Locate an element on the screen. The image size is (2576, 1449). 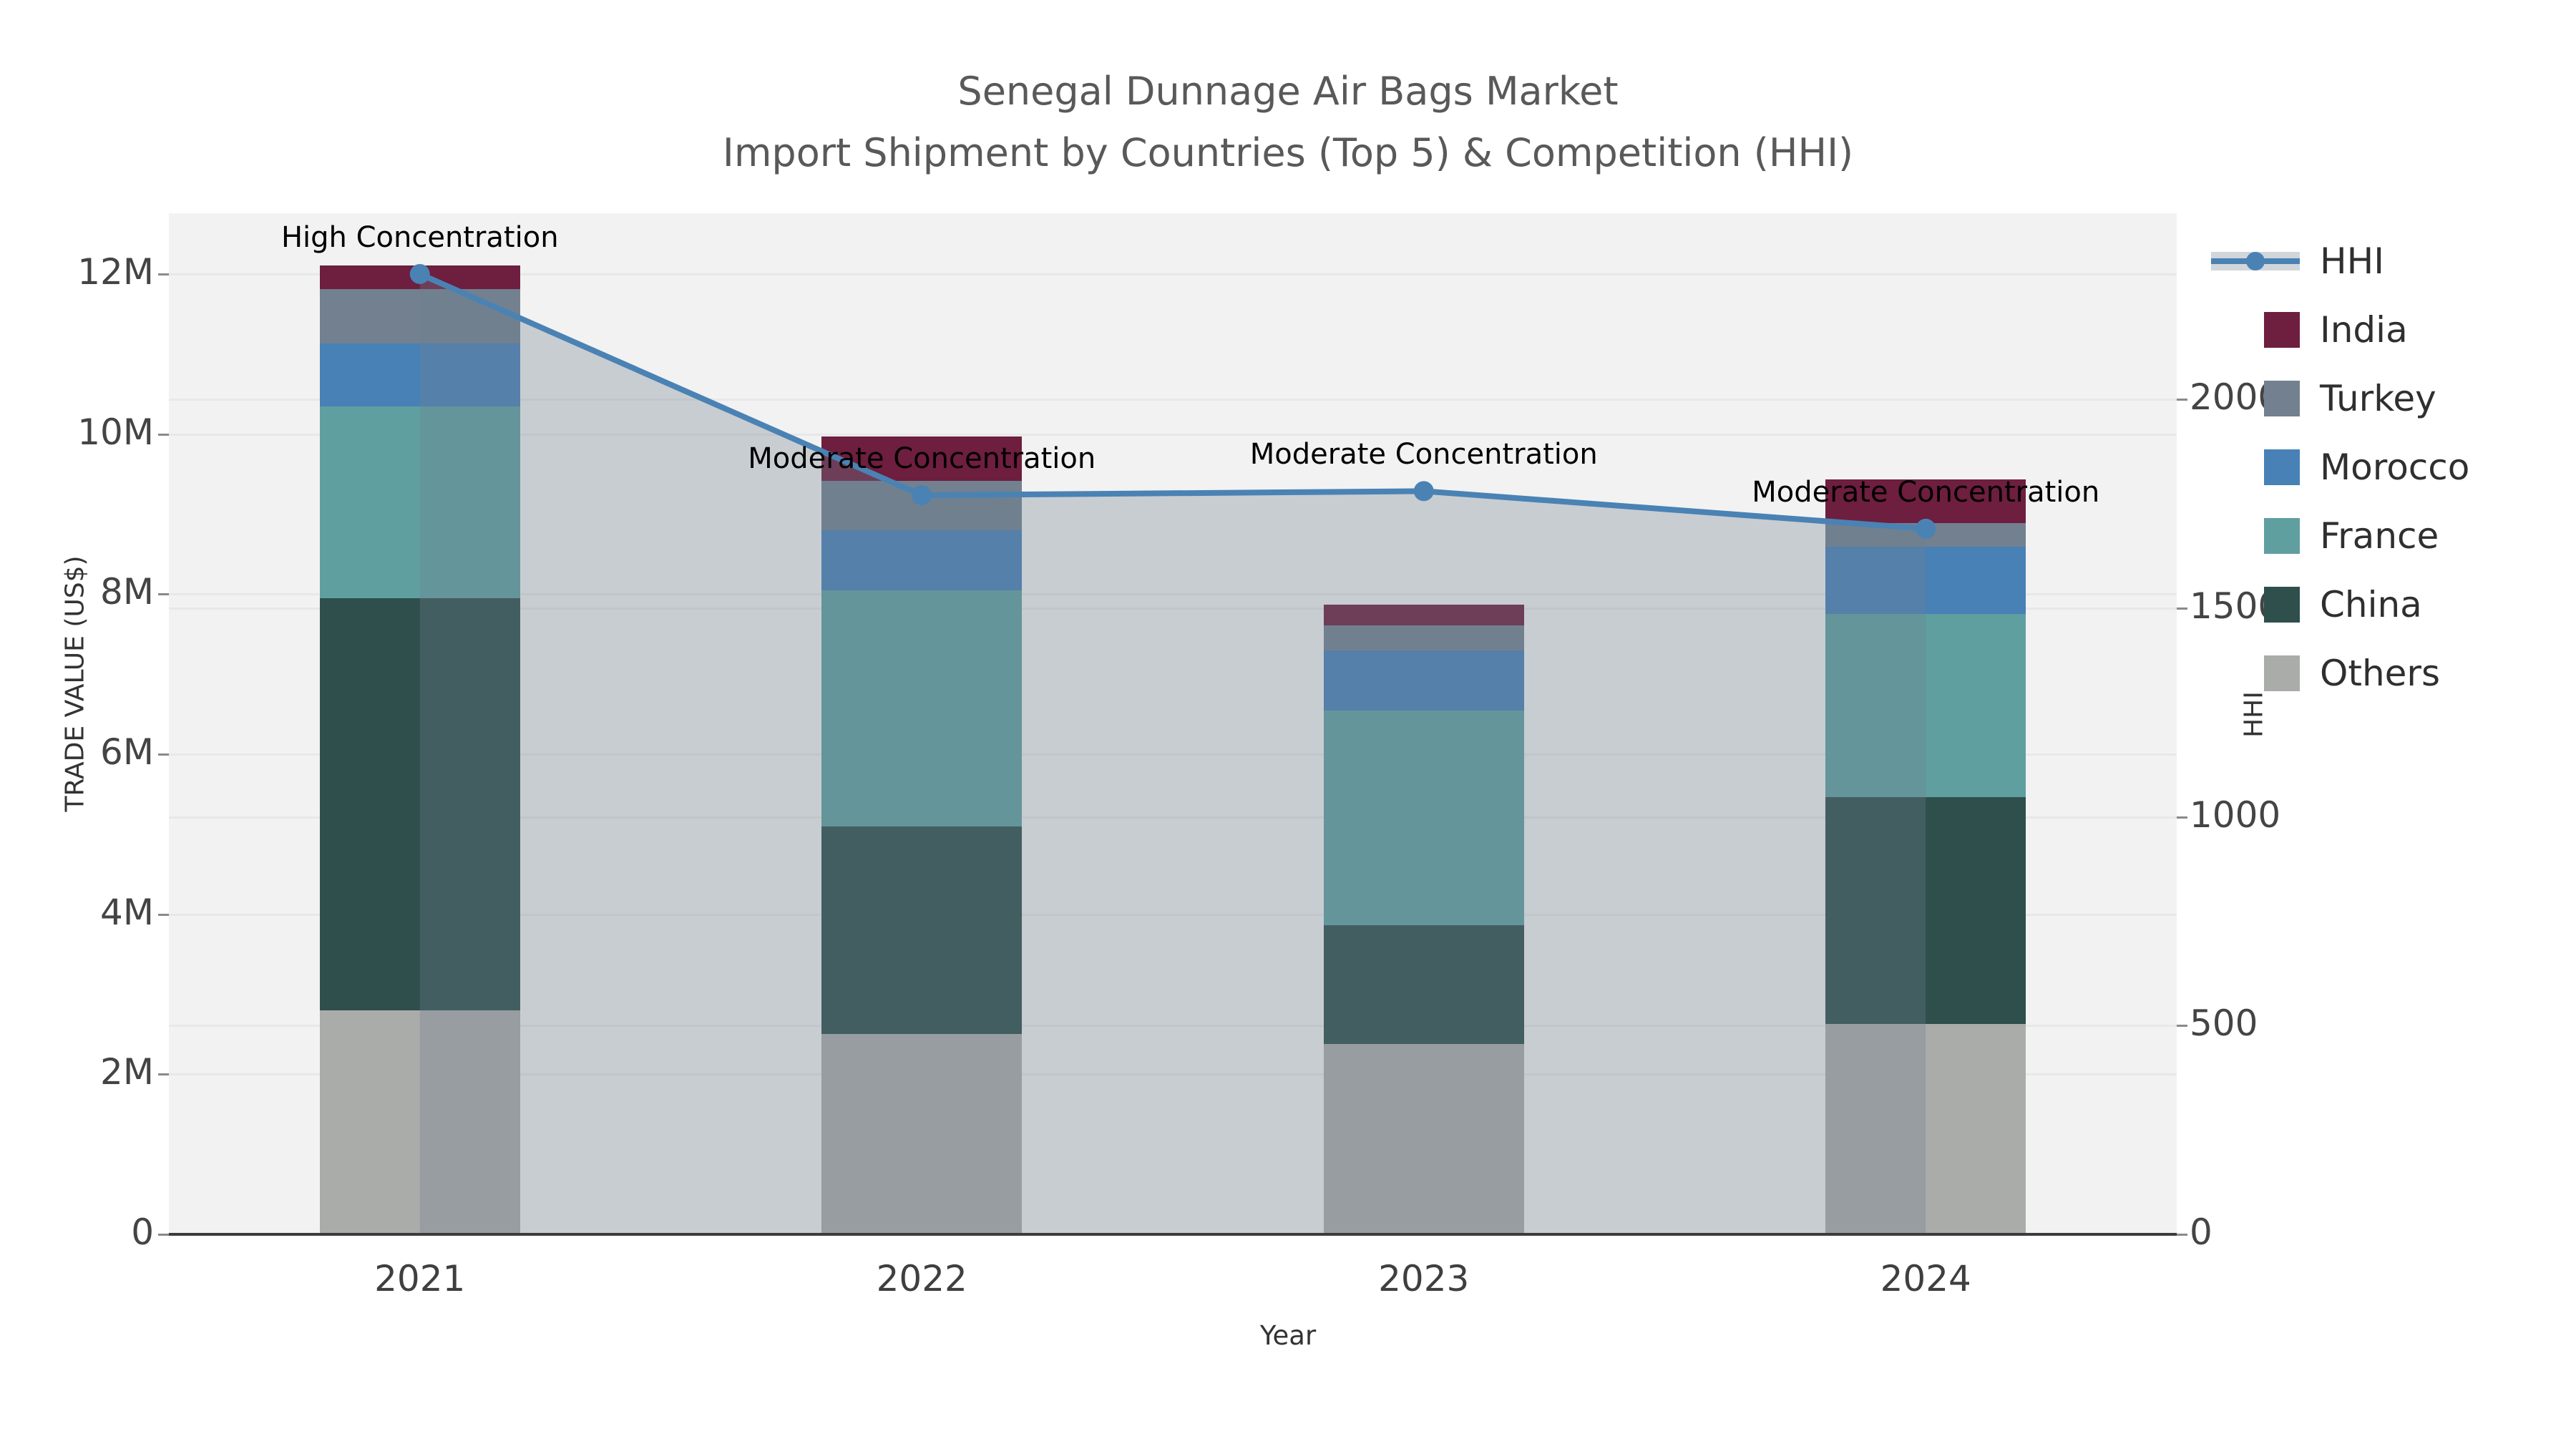
legend-label: Turkey is located at coordinates (2378, 398).